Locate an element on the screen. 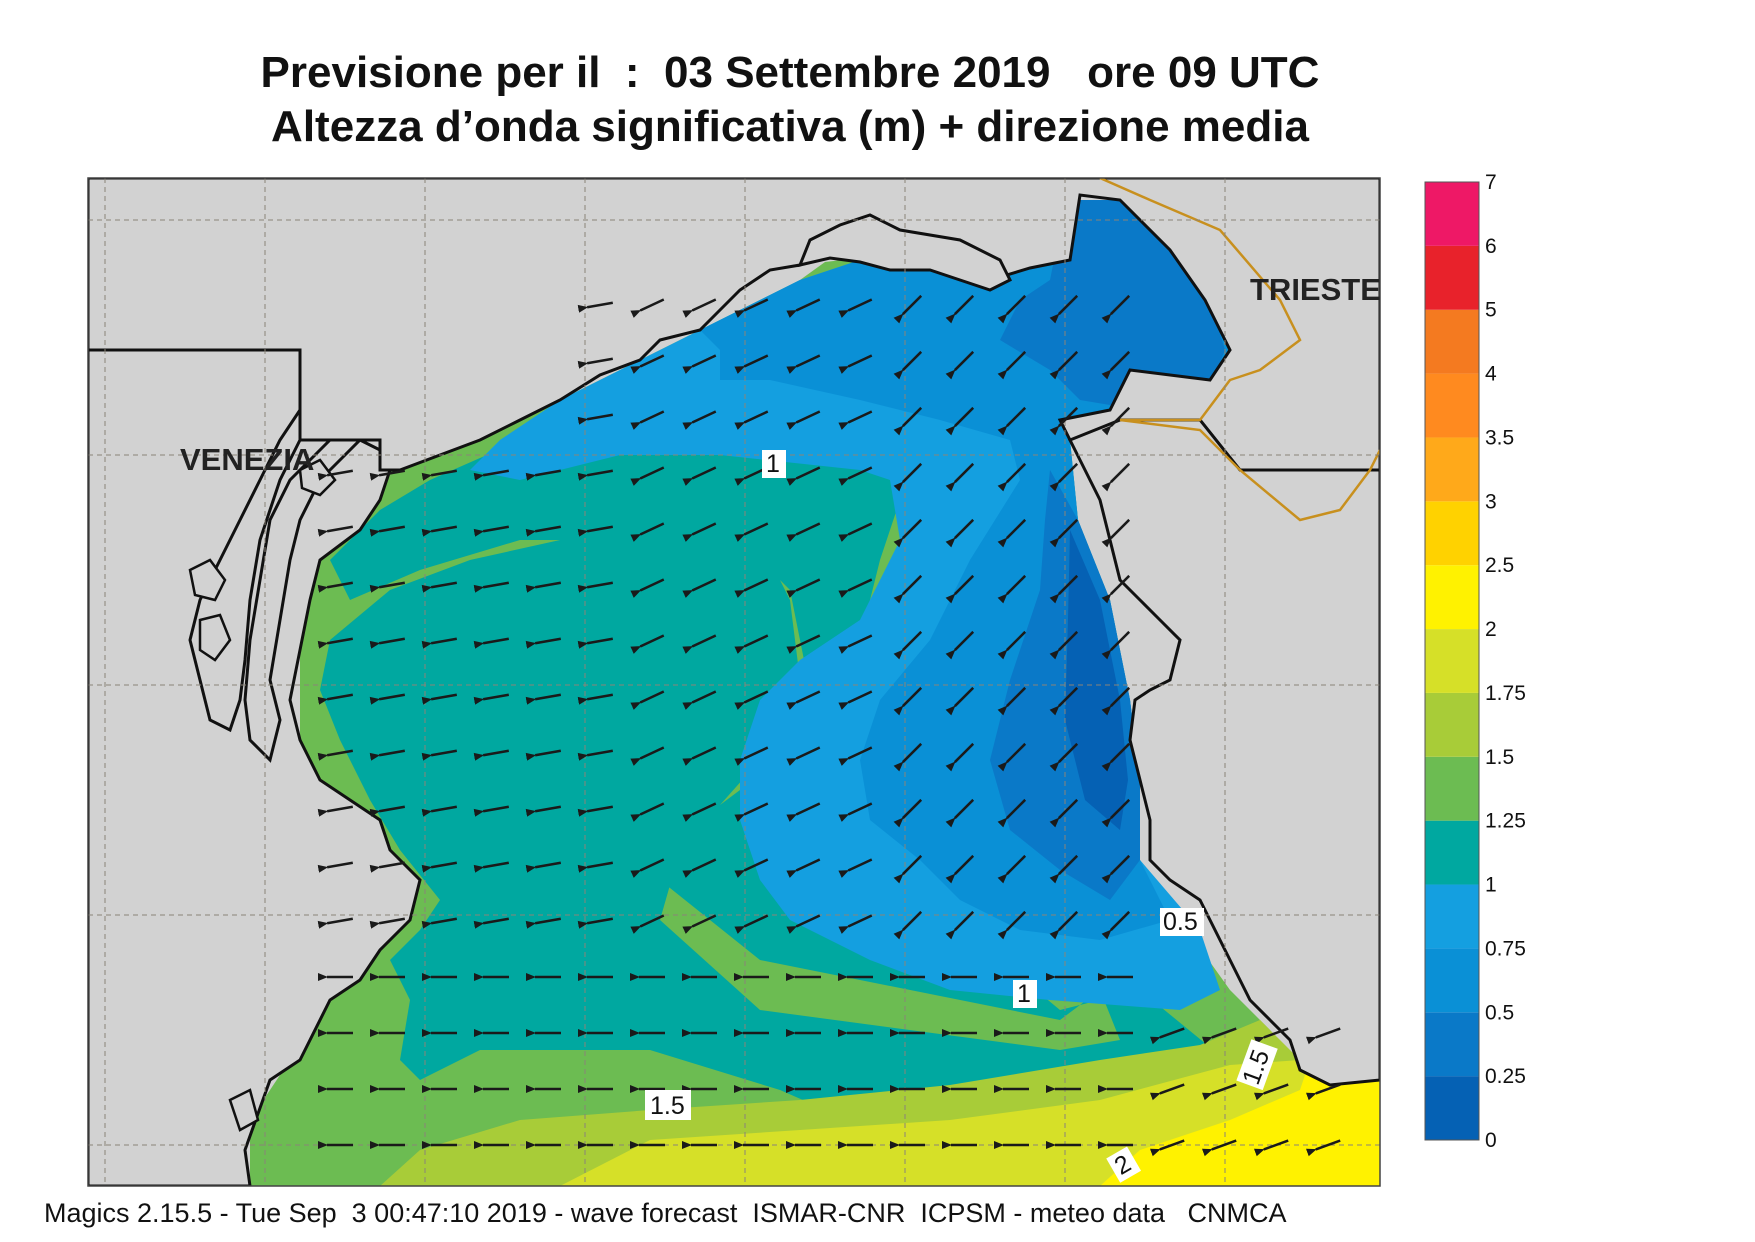  city-label-trieste: TRIESTE is located at coordinates (1315, 289).